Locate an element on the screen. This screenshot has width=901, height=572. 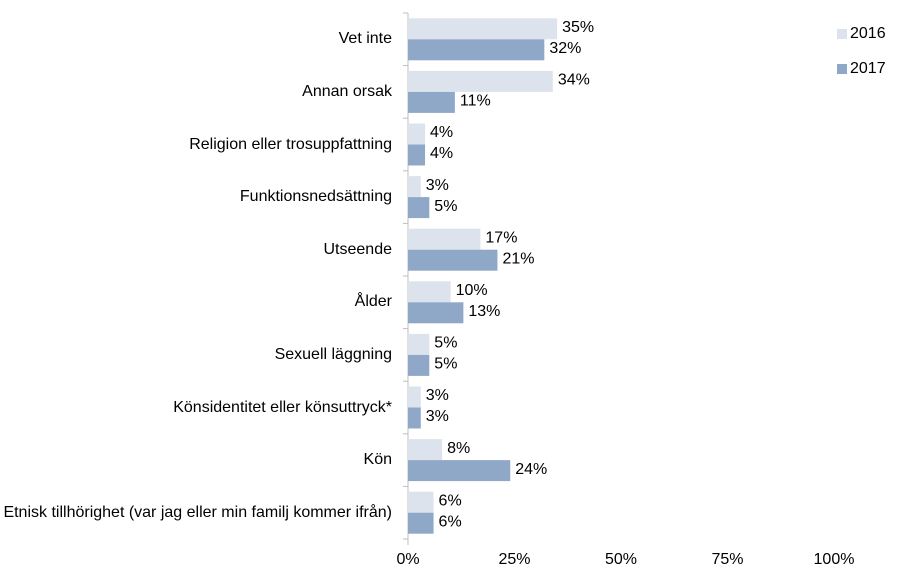
y-tick-label: Kön is located at coordinates (377, 460).